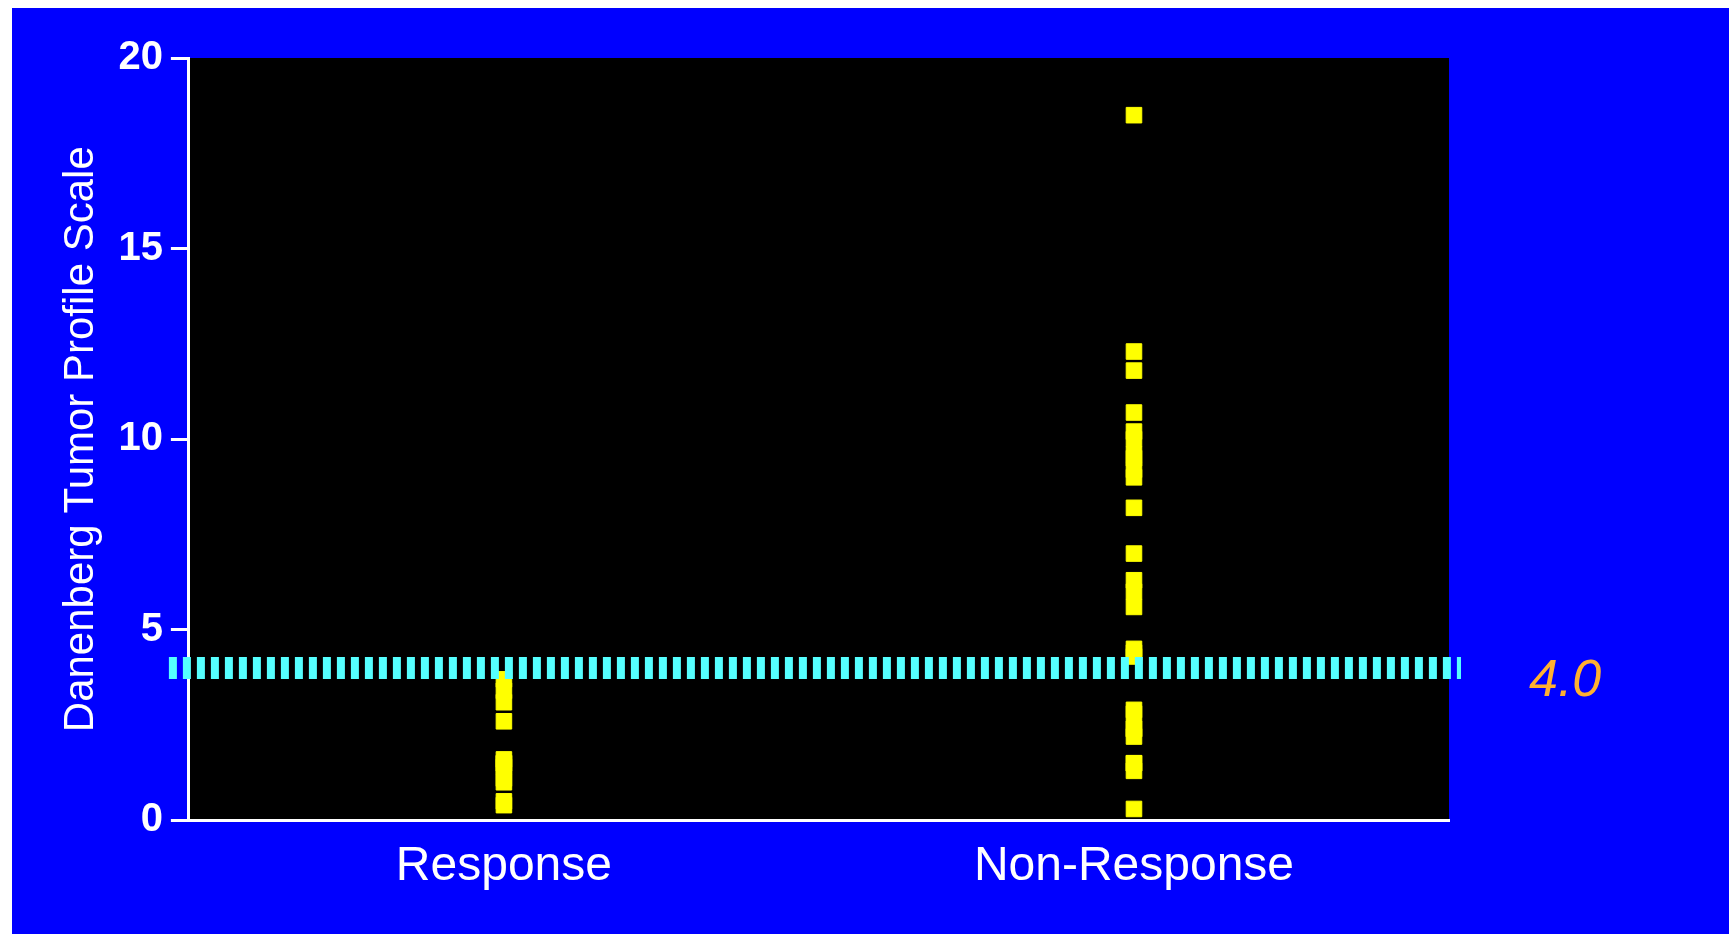 This screenshot has height=934, width=1729. Describe the element at coordinates (140, 436) in the screenshot. I see `y-tick-label: 10` at that location.